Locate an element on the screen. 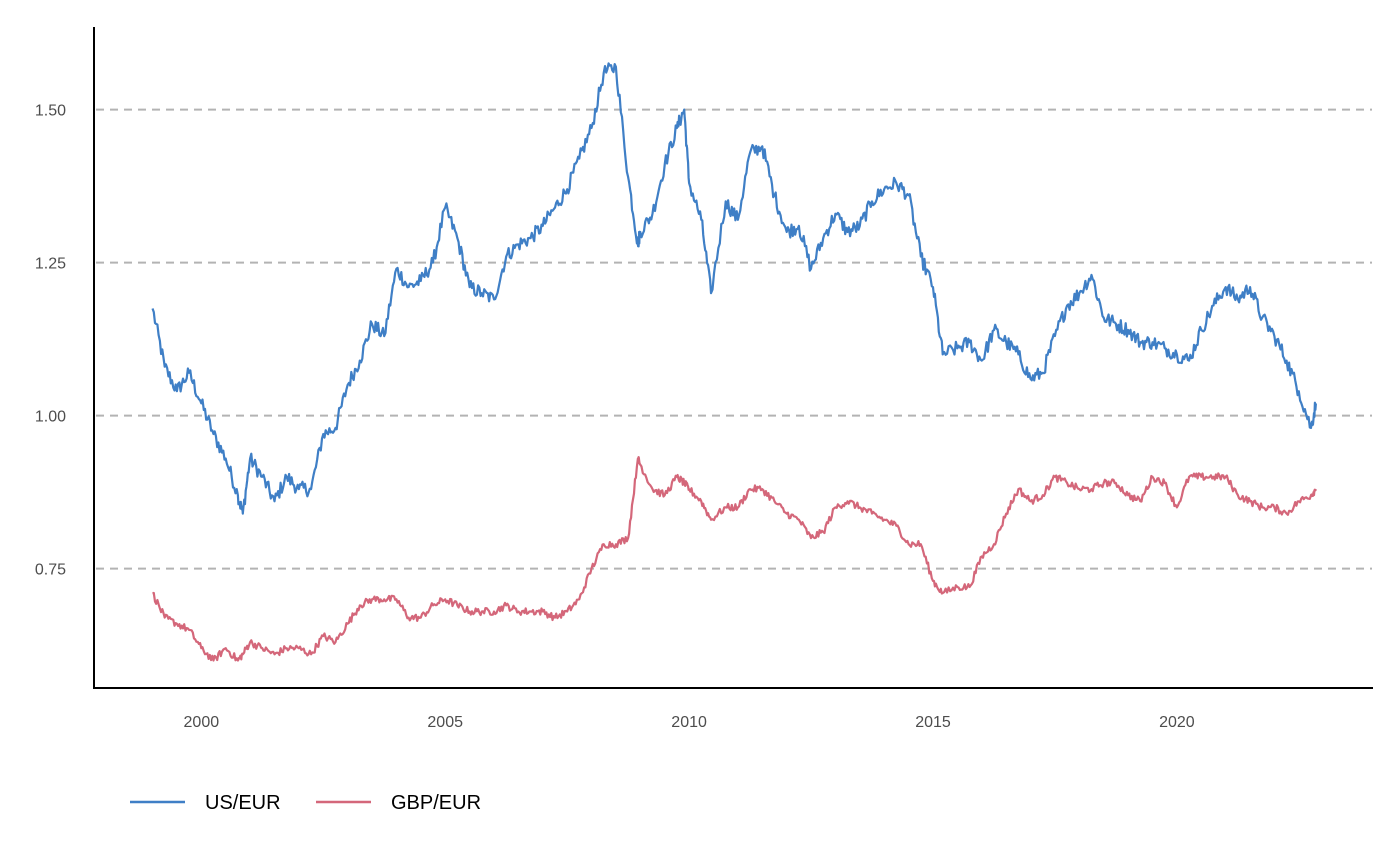 This screenshot has width=1400, height=866. x-tick-label: 2005 is located at coordinates (445, 722).